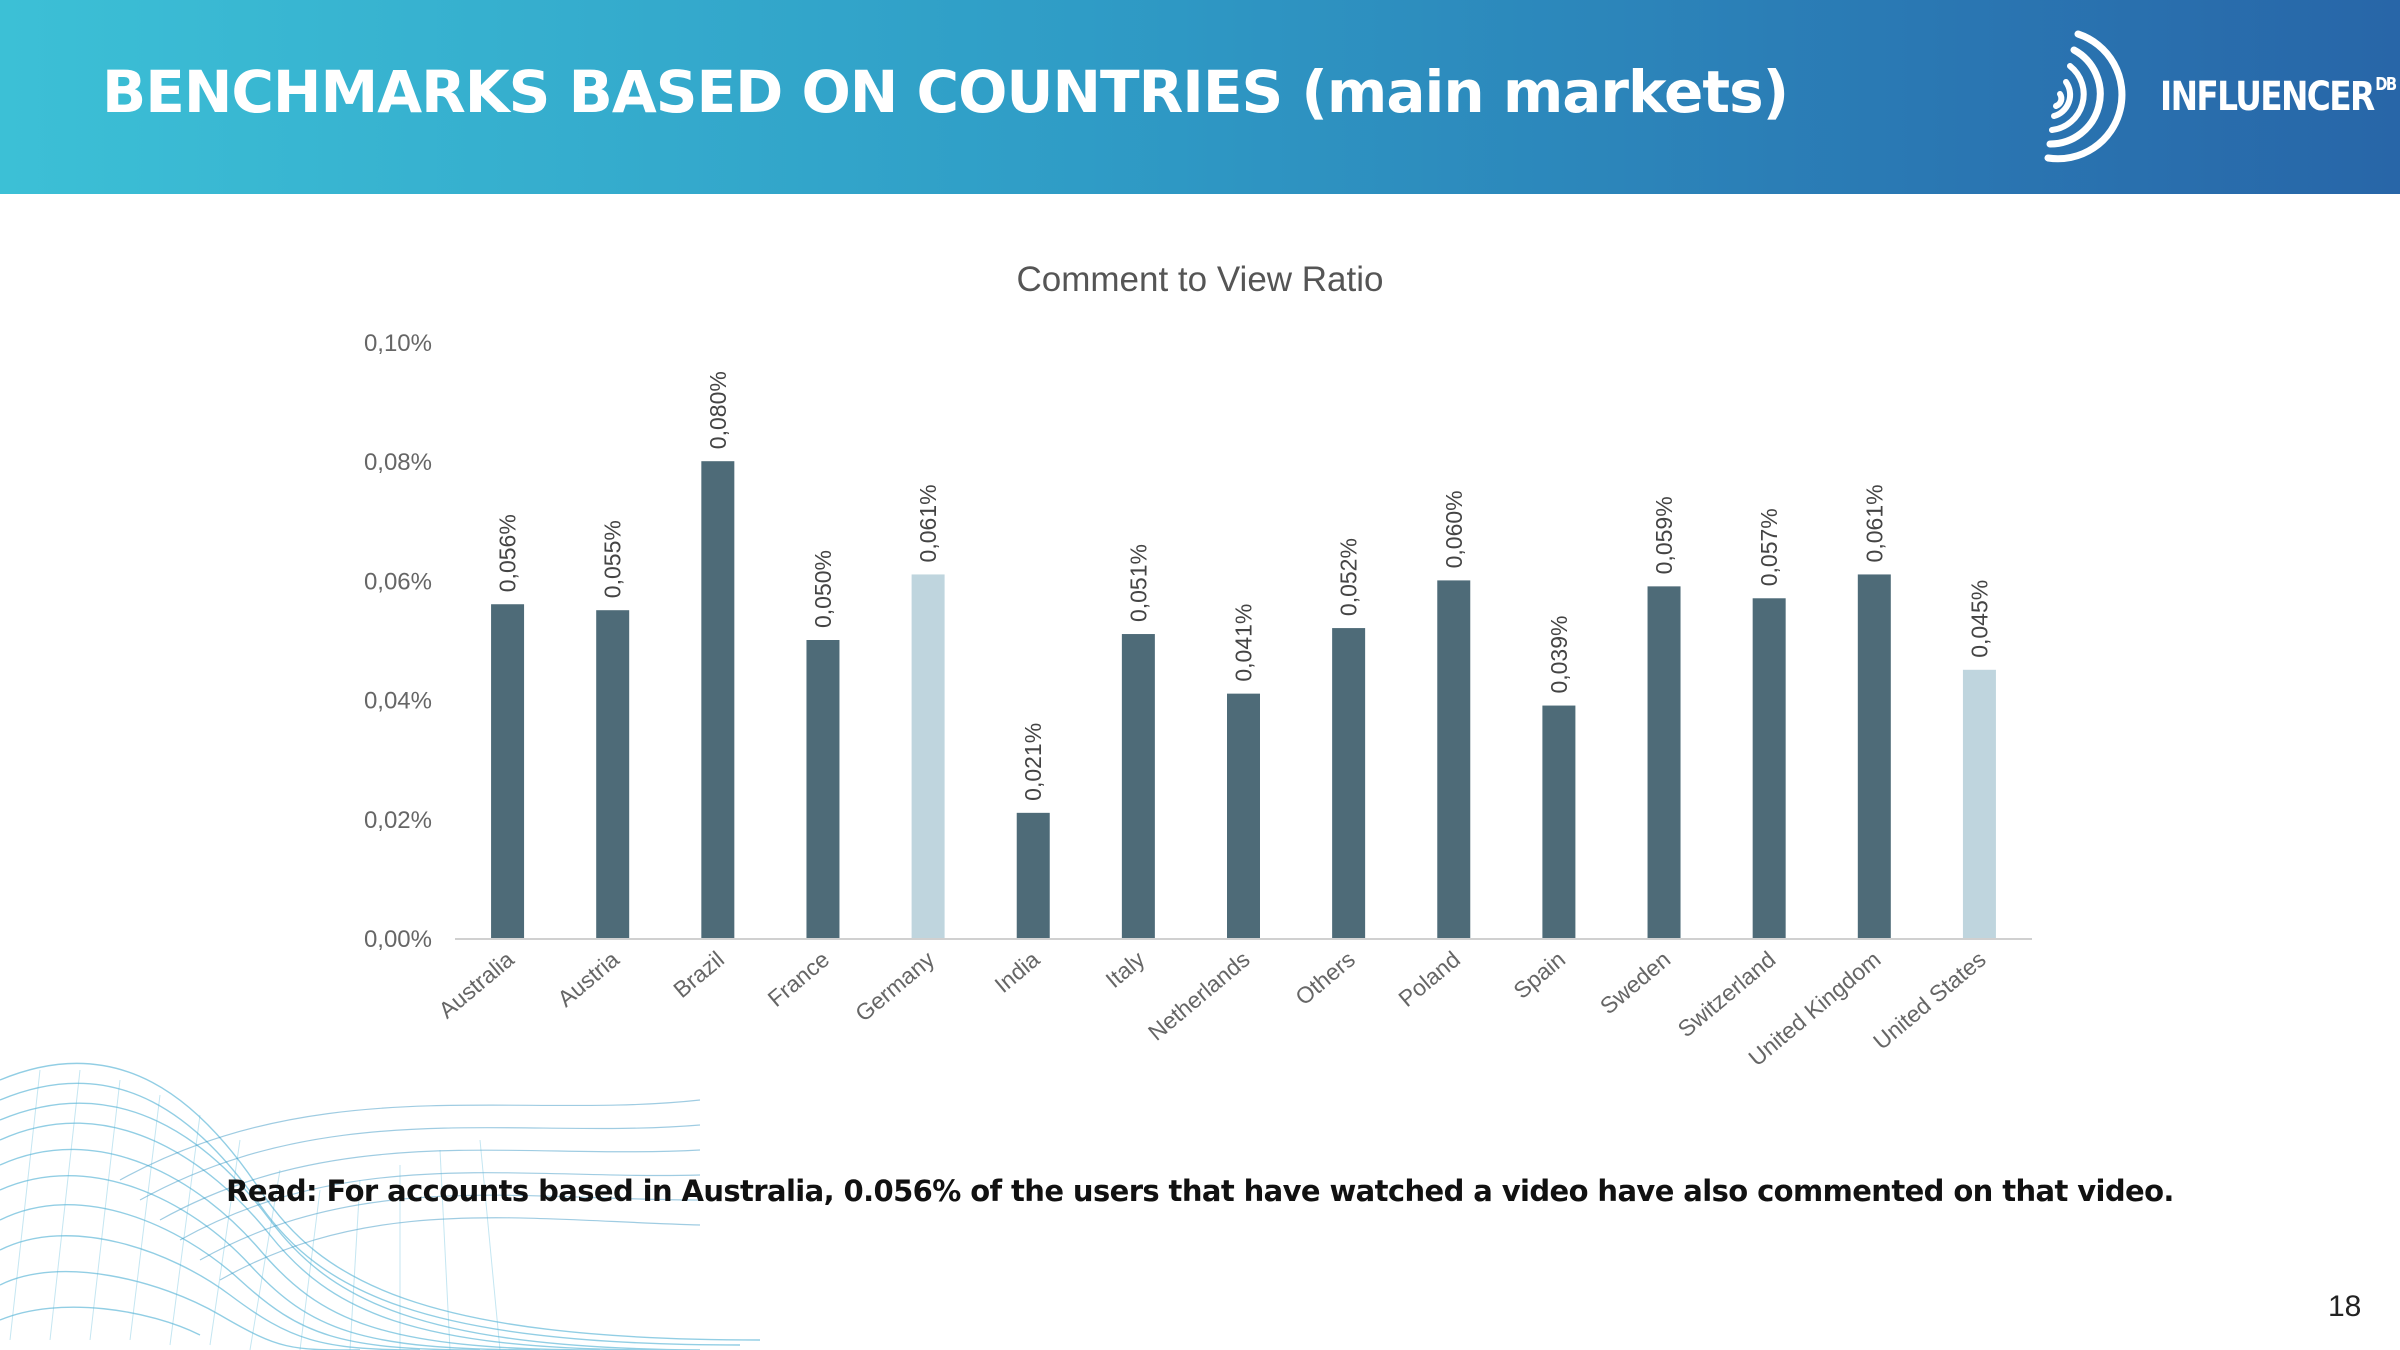 The image size is (2400, 1350). I want to click on x-tick-label: Spain, so click(1539, 975).